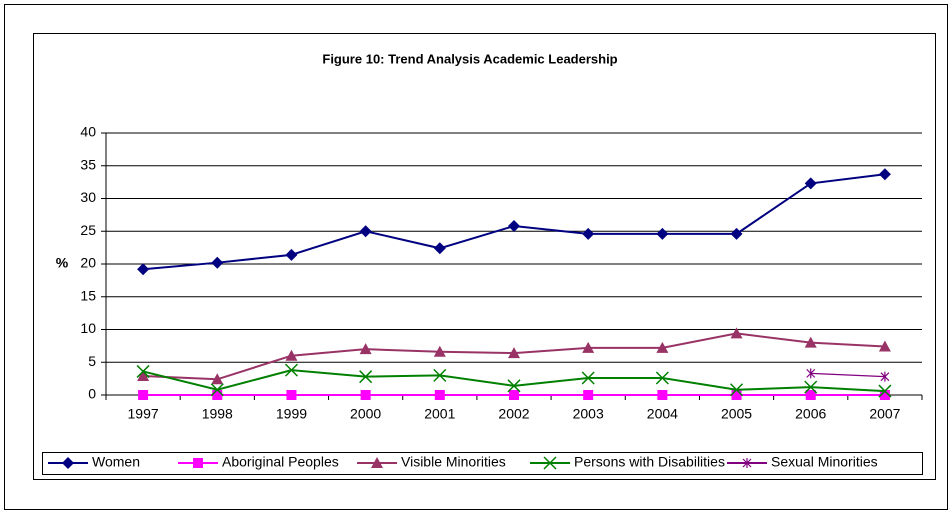  Describe the element at coordinates (291, 414) in the screenshot. I see `x-tick-label: 1999` at that location.